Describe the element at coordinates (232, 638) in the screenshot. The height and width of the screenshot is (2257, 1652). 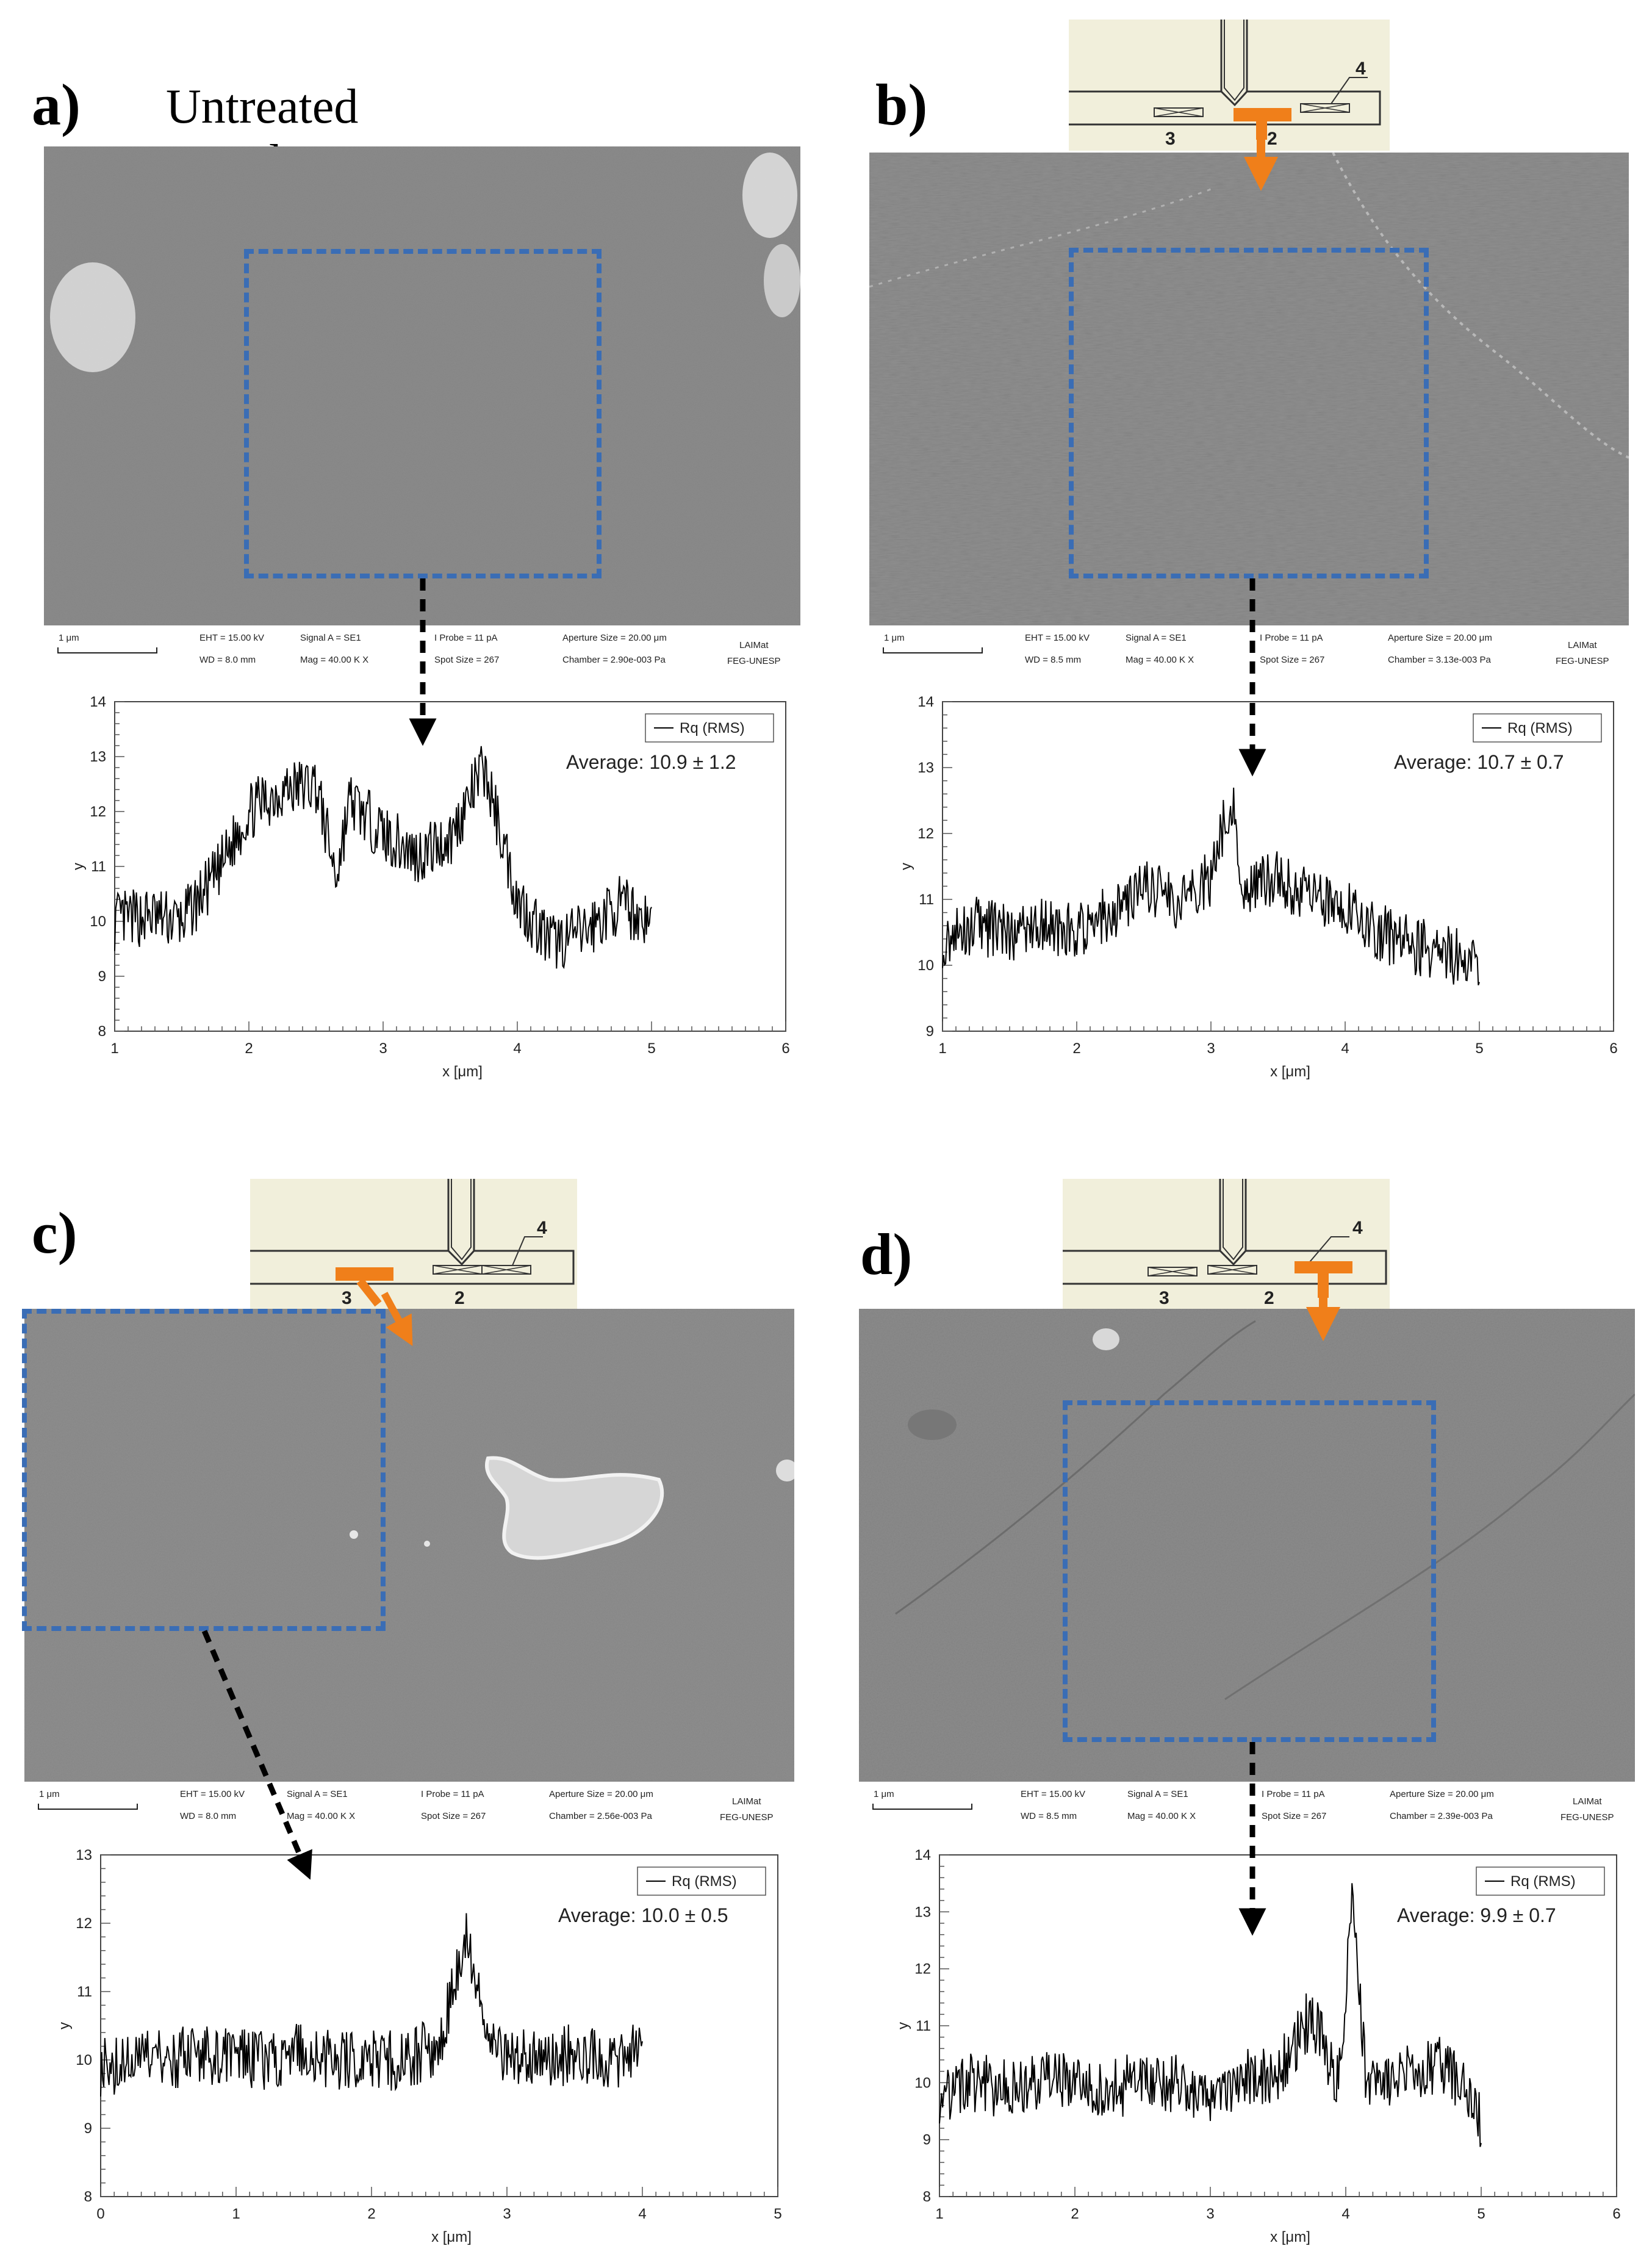
I see `eht-a: EHT = 15.00 kV` at that location.